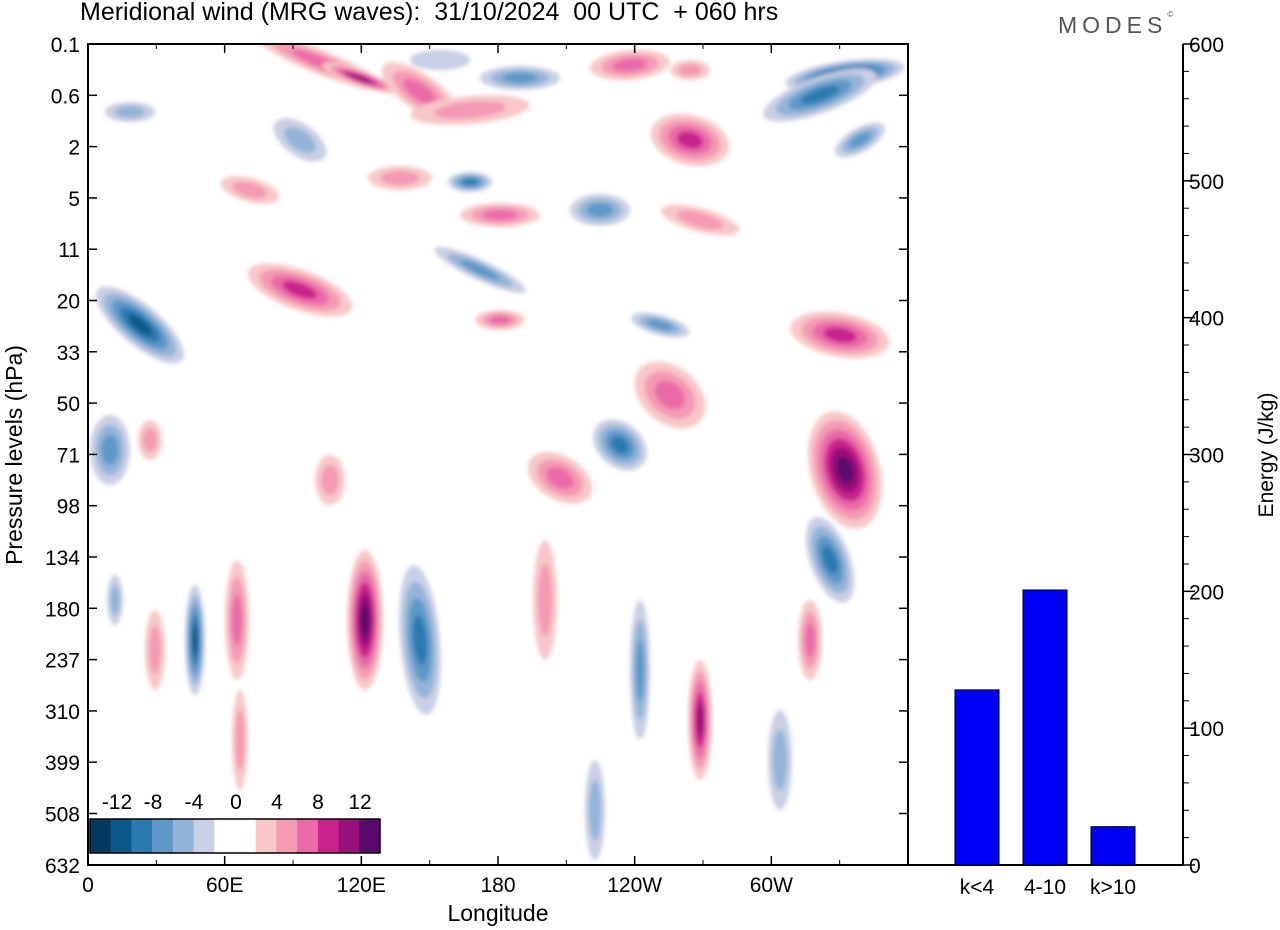 The image size is (1280, 930). I want to click on energy-tick-label: 500, so click(1206, 182).